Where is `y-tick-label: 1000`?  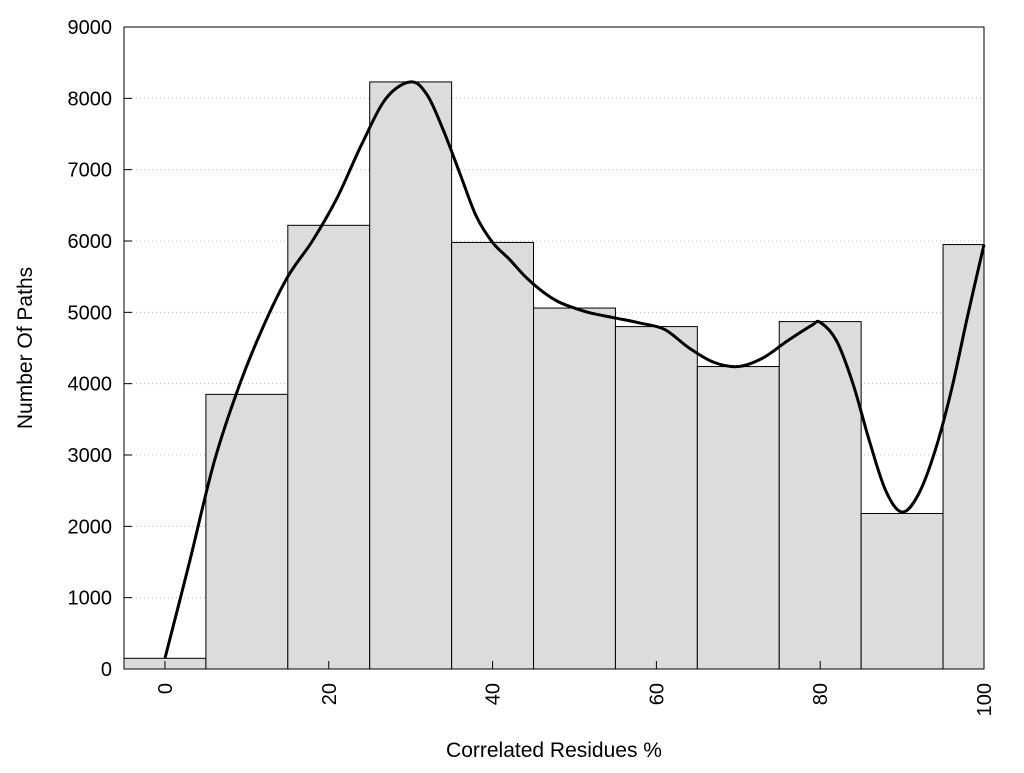 y-tick-label: 1000 is located at coordinates (90, 599).